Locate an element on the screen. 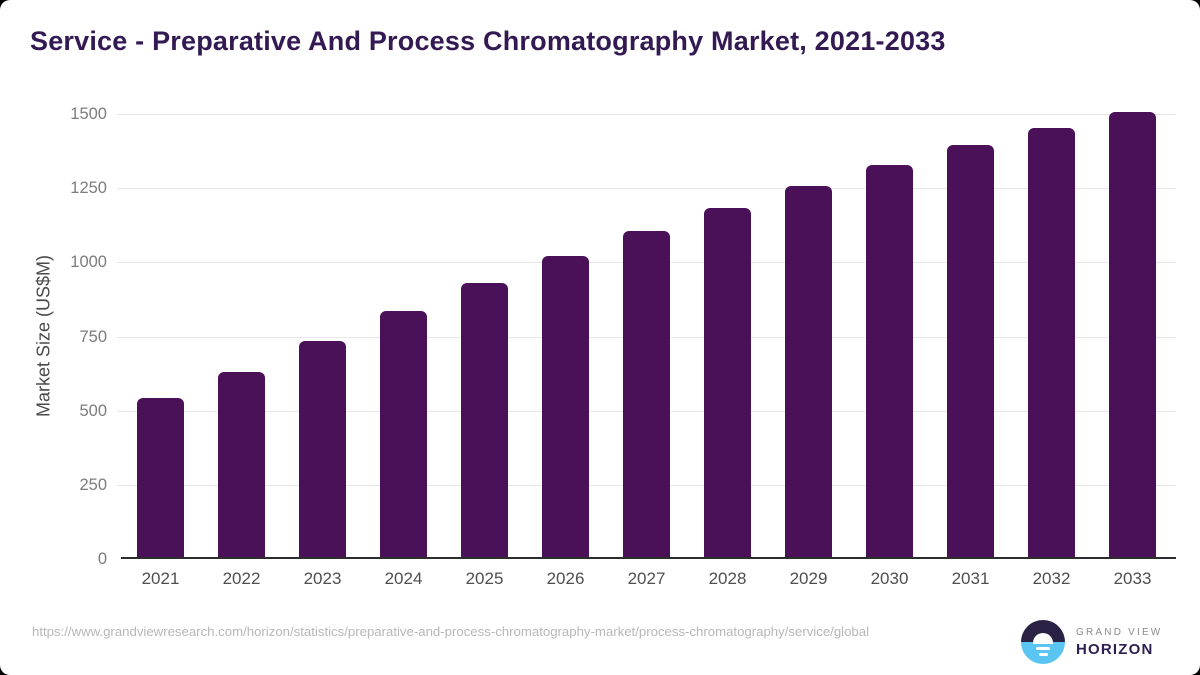 This screenshot has height=675, width=1200. bar-2030 is located at coordinates (889, 362).